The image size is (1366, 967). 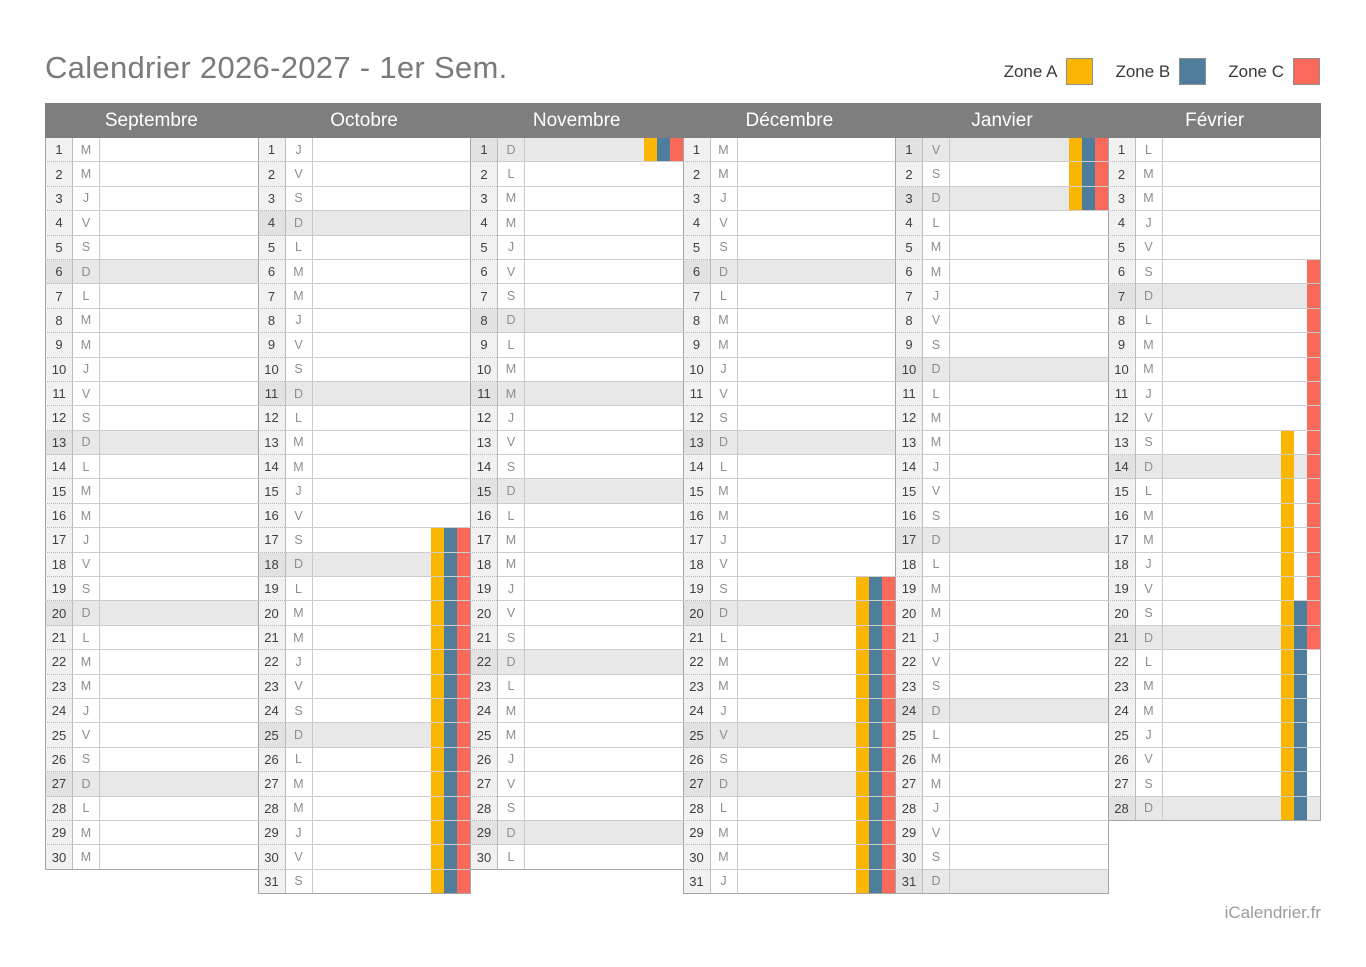 What do you see at coordinates (271, 223) in the screenshot?
I see `day-number: 4` at bounding box center [271, 223].